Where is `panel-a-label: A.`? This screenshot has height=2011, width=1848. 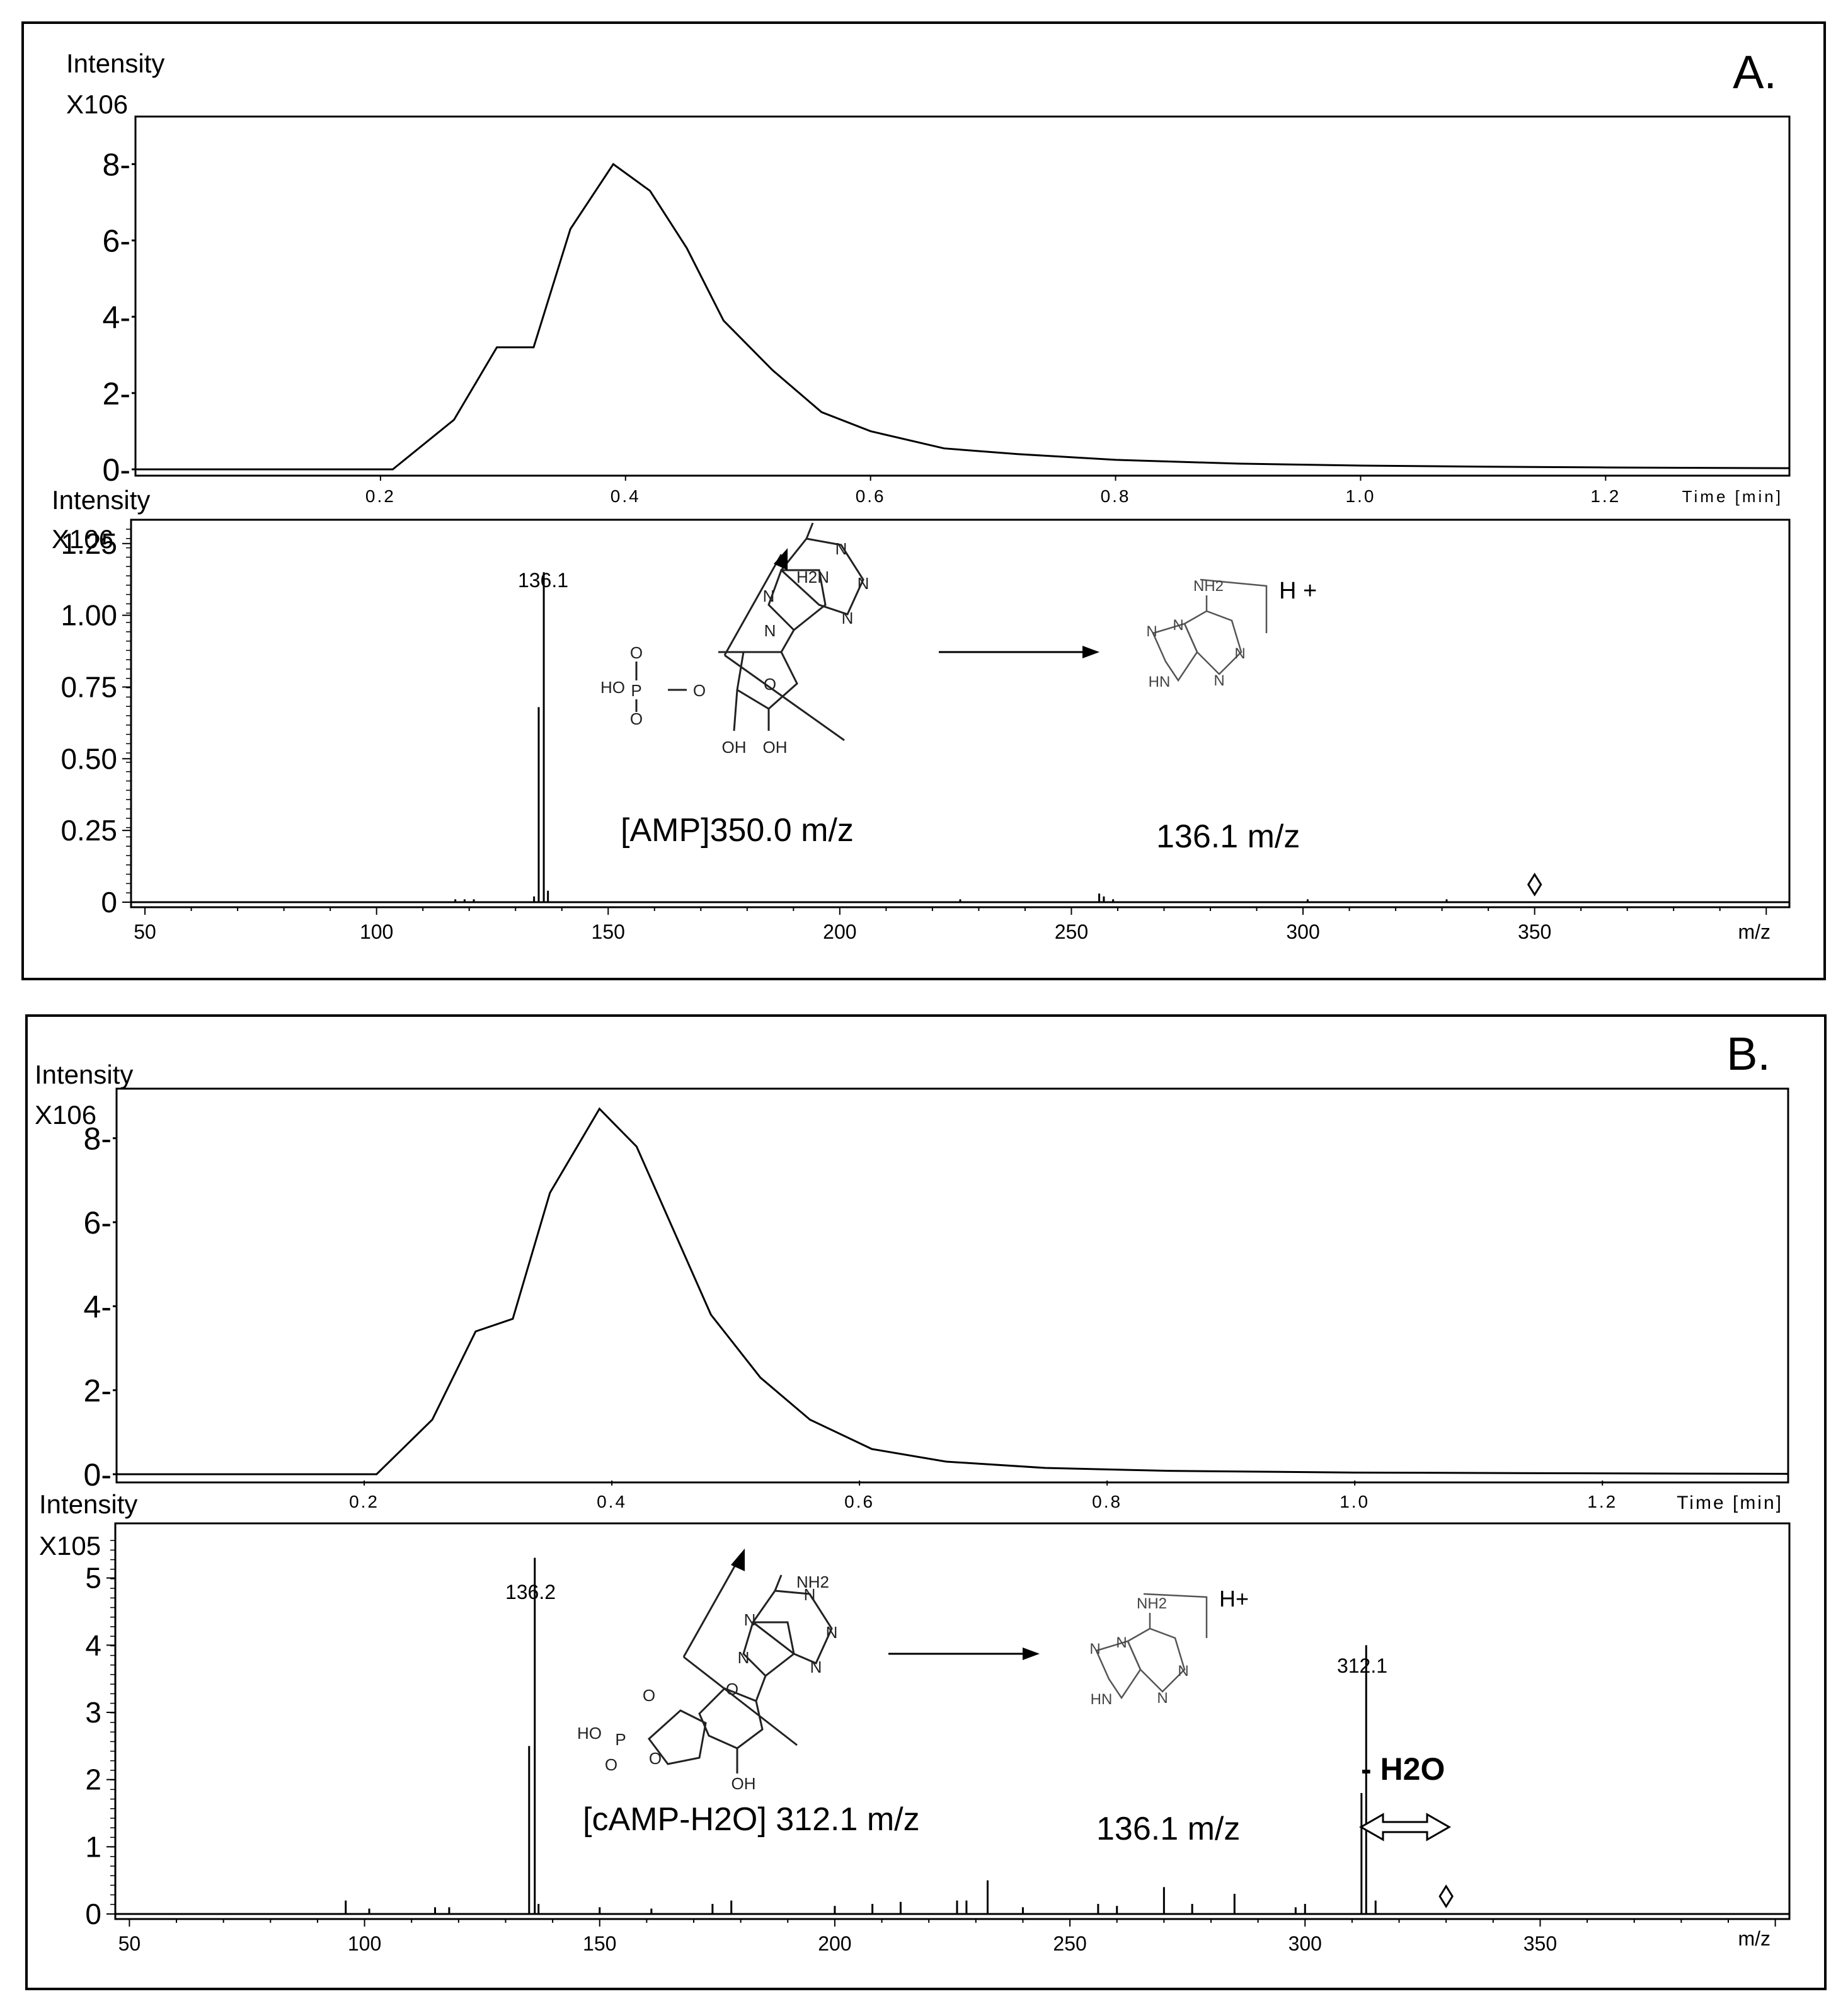 panel-a-label: A. is located at coordinates (1755, 72).